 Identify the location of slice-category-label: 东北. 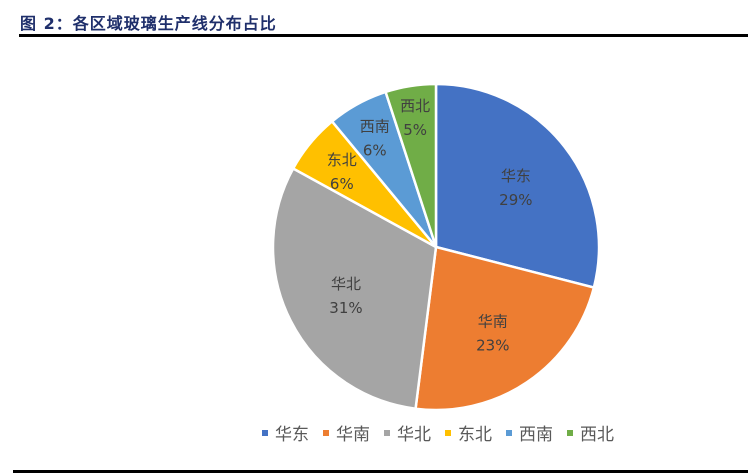
(342, 160).